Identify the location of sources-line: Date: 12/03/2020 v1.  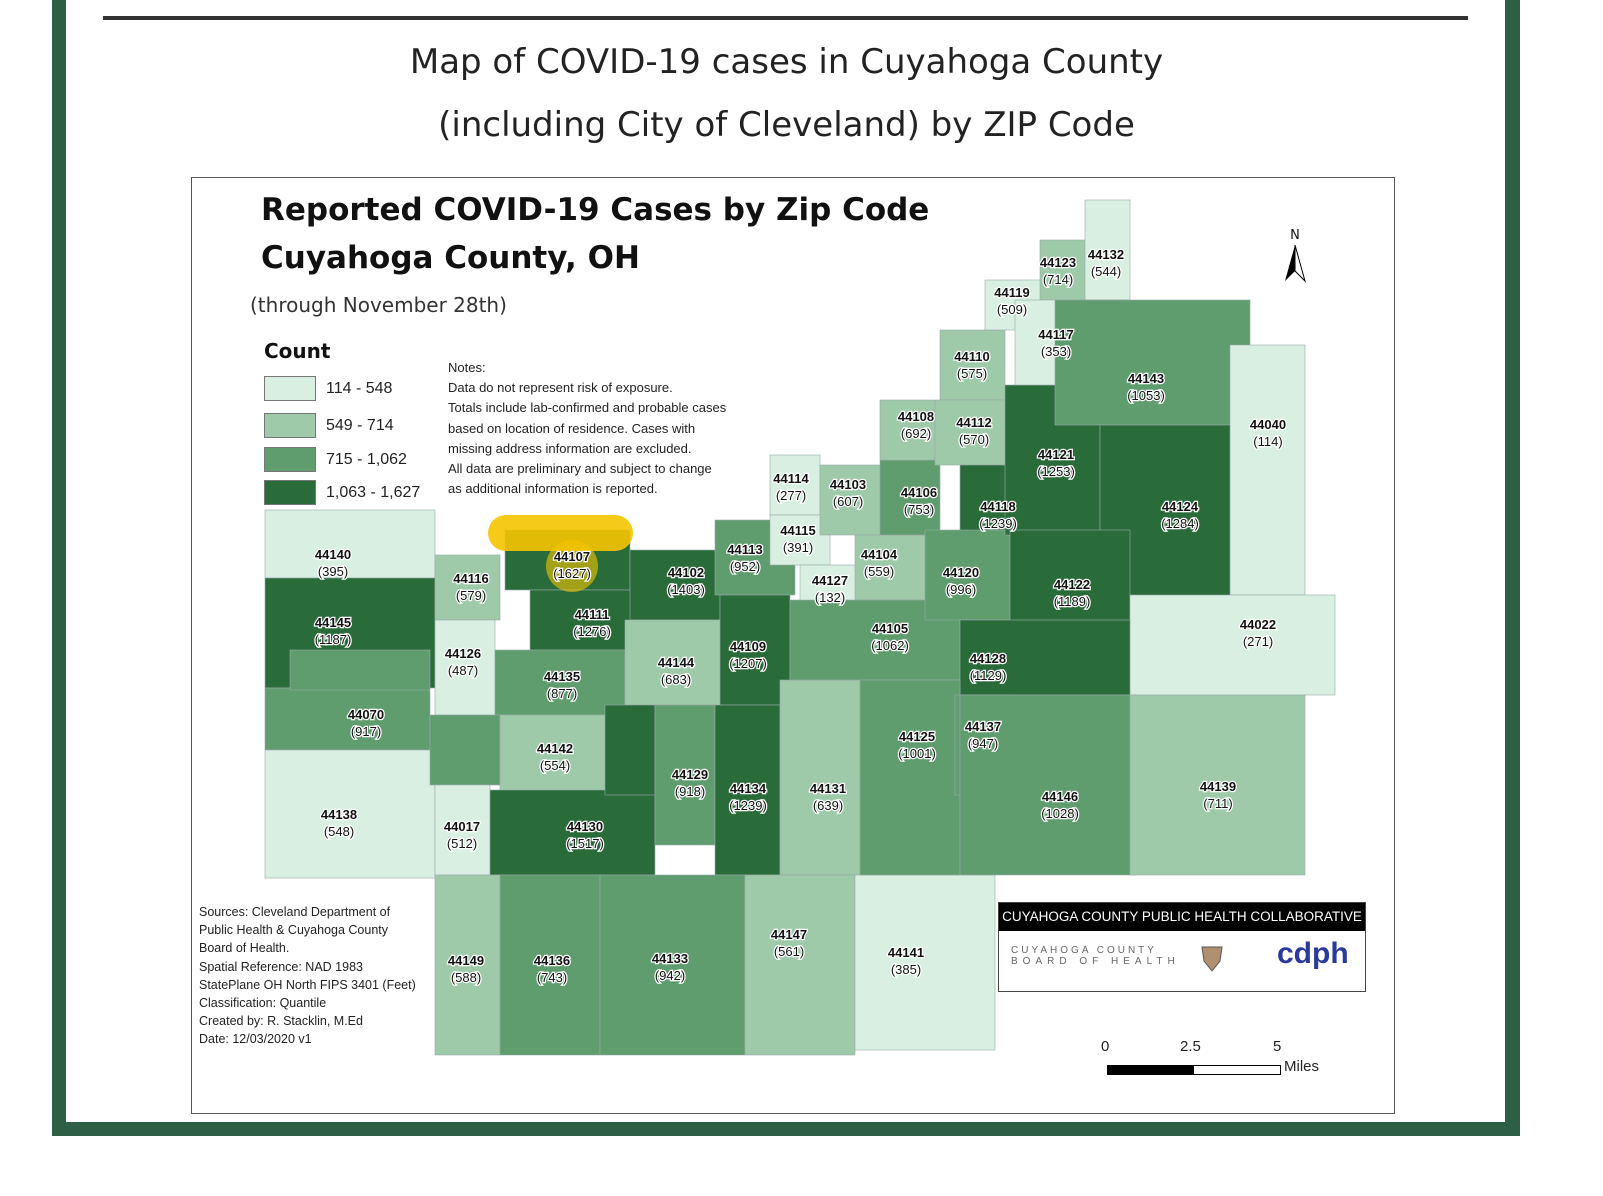
(255, 1039).